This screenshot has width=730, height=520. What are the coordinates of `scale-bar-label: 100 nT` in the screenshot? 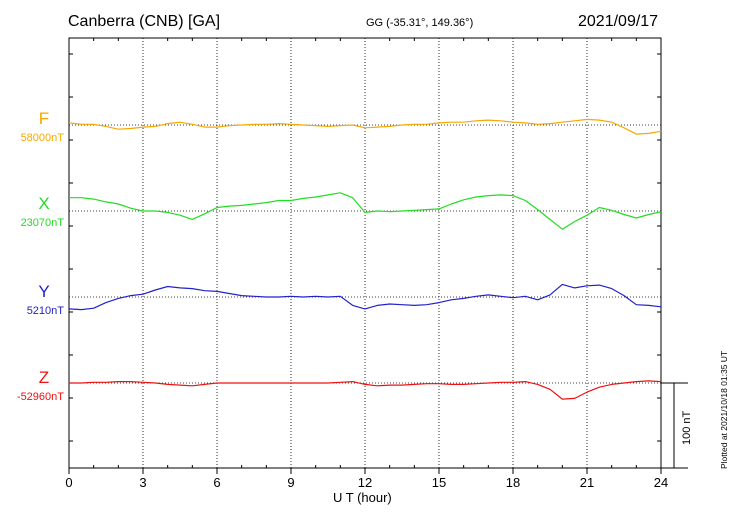 It's located at (687, 427).